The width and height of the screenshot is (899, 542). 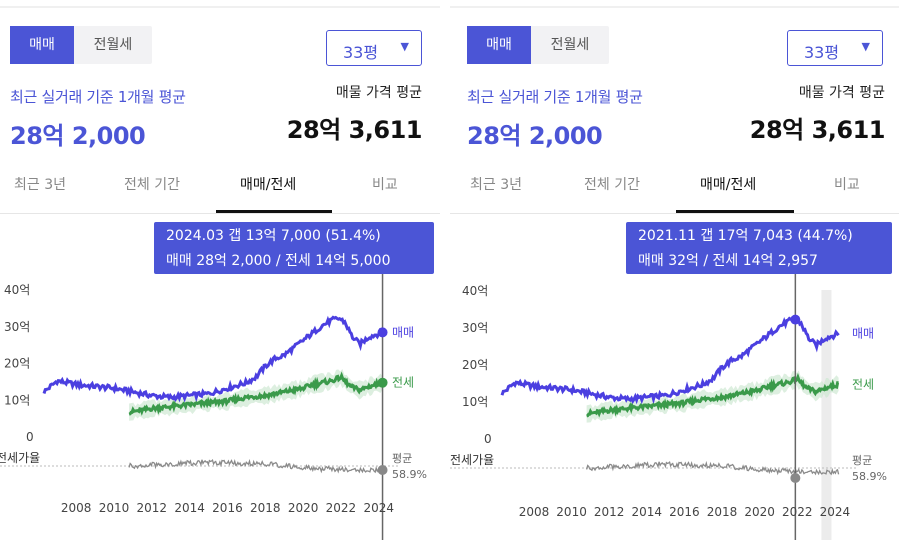 I want to click on panel-divider, so click(x=445, y=271).